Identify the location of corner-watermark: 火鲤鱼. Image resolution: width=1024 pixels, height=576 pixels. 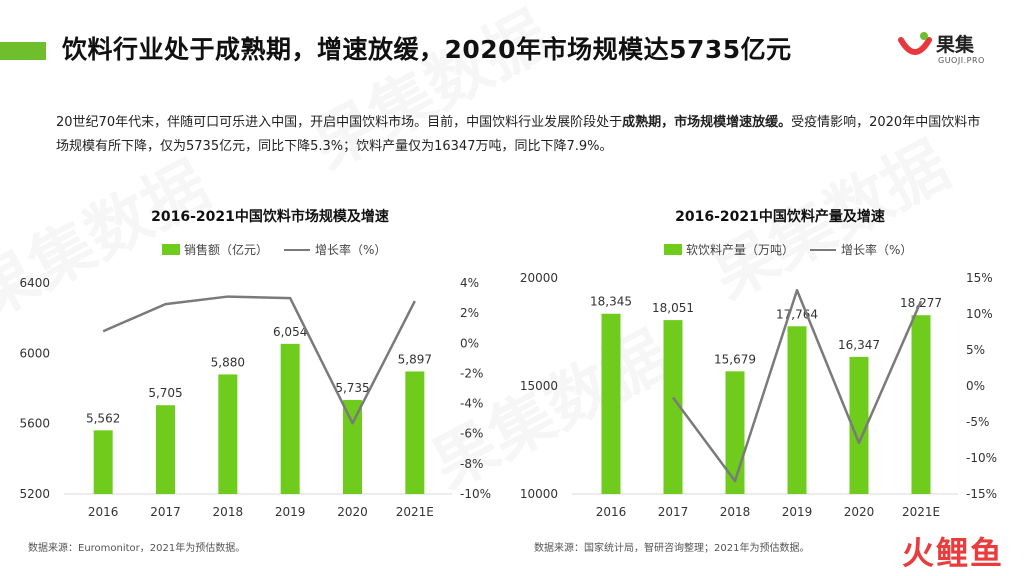
(952, 553).